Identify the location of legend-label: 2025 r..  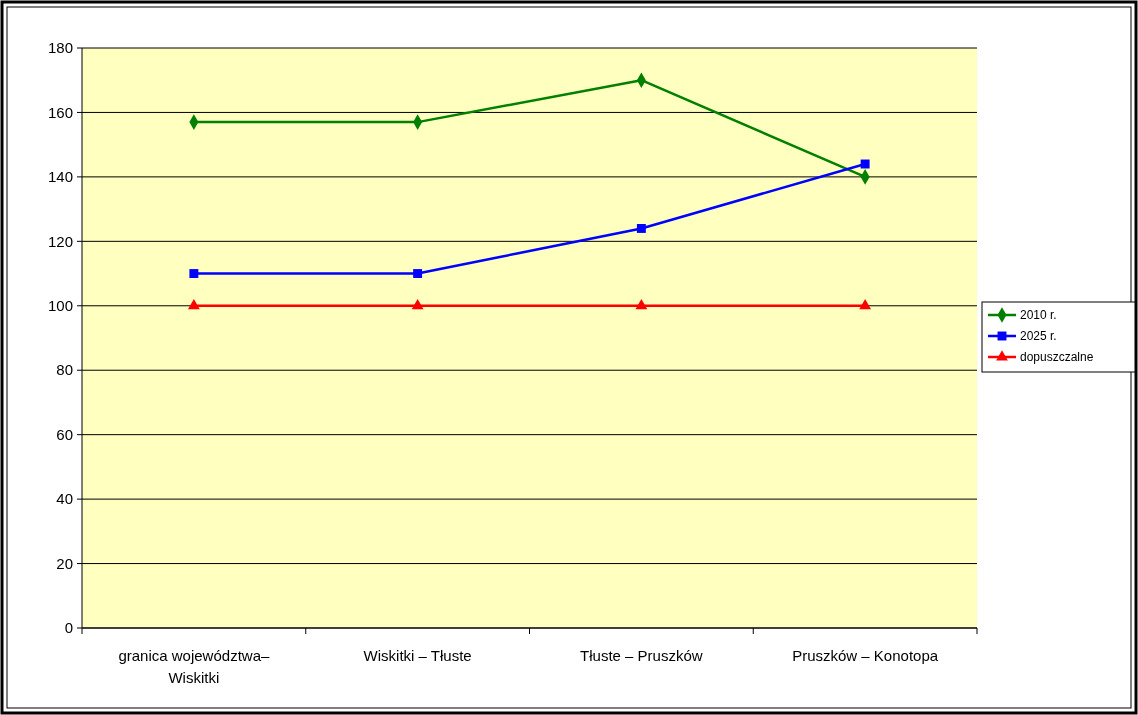
(1038, 336).